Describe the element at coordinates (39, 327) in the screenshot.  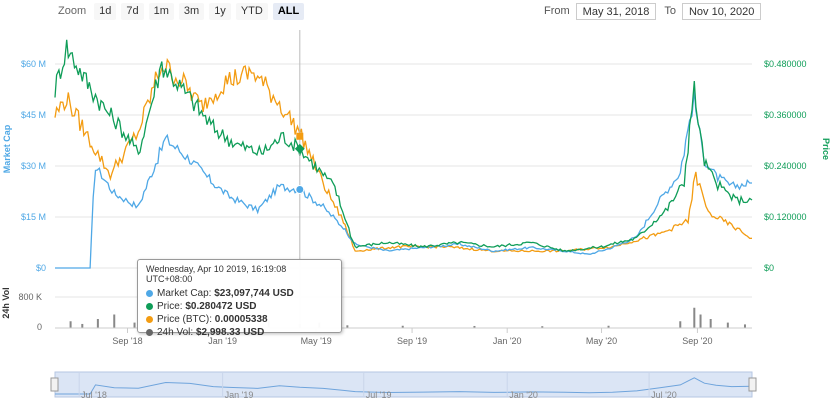
I see `volume-tick-label: 0` at that location.